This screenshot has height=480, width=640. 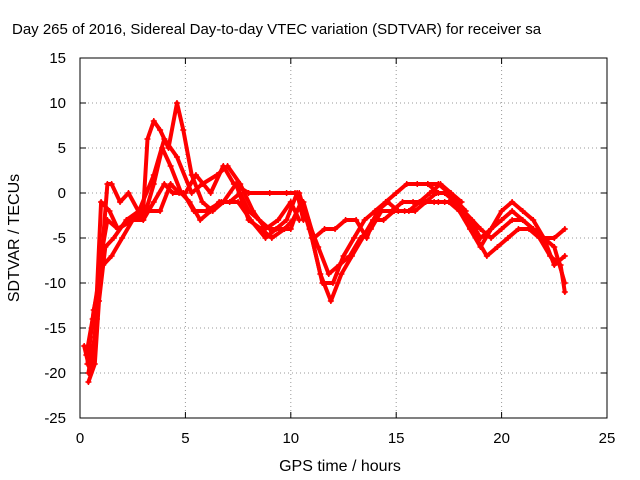 I want to click on y-tick-label: 5, so click(x=62, y=148).